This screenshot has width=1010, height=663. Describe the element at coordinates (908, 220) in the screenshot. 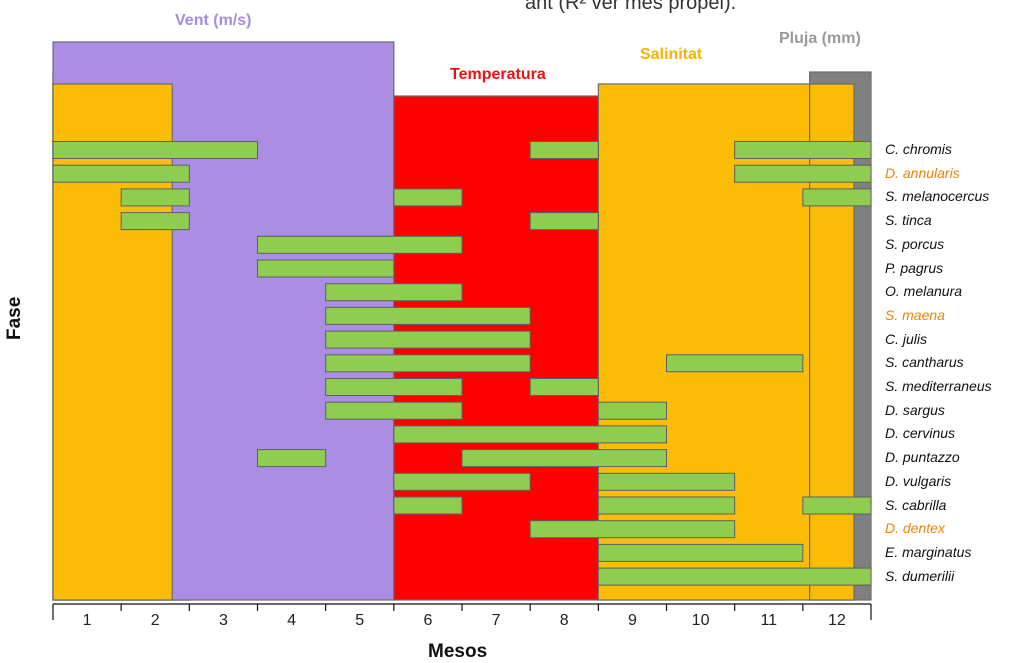

I see `species-label-3: S. tinca` at that location.